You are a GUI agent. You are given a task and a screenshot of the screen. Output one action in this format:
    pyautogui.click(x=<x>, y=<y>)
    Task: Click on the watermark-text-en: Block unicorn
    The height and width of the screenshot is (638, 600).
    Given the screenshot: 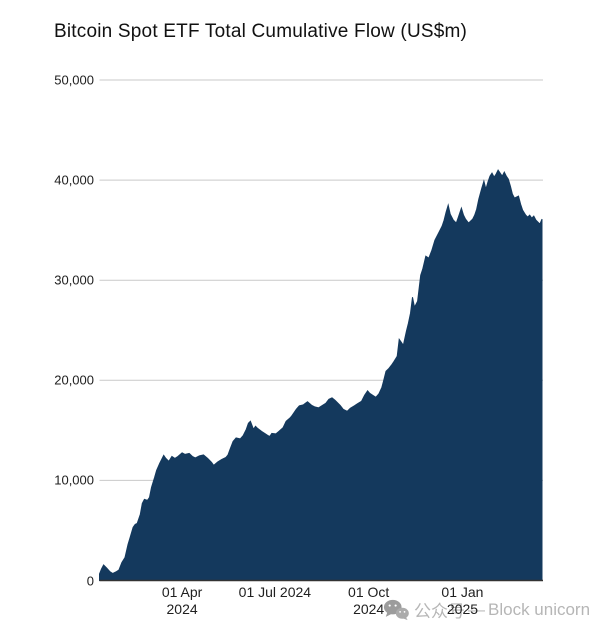 What is the action you would take?
    pyautogui.click(x=539, y=609)
    